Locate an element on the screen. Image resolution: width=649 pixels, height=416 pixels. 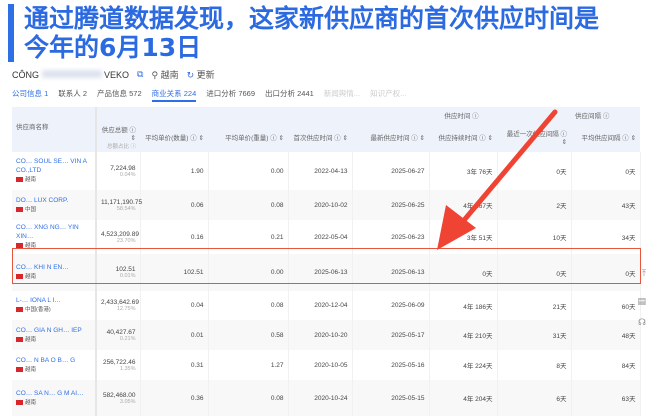
tab-2: 产品信息 572 is located at coordinates (119, 93).